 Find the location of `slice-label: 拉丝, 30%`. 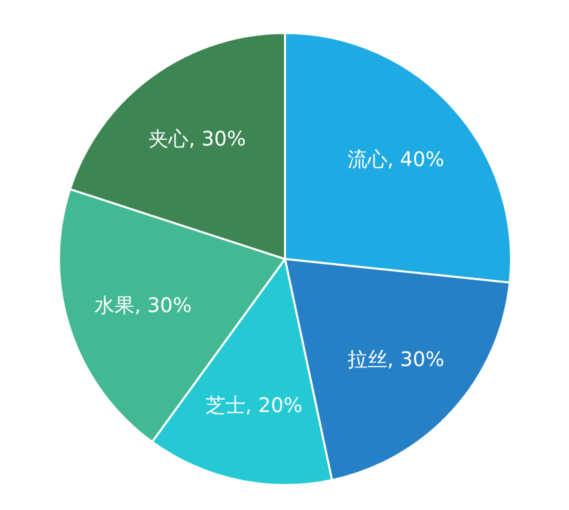

slice-label: 拉丝, 30% is located at coordinates (395, 358).